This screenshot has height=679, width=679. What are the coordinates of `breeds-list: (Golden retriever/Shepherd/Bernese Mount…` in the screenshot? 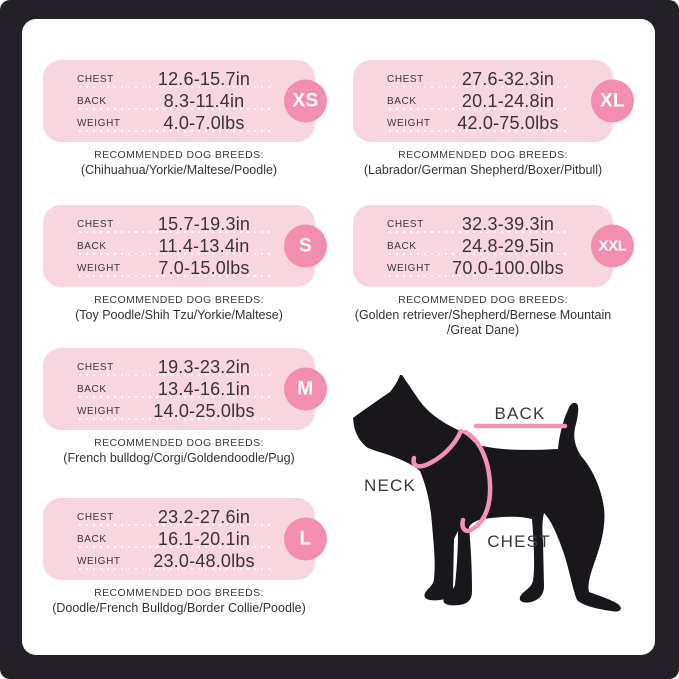 It's located at (483, 322).